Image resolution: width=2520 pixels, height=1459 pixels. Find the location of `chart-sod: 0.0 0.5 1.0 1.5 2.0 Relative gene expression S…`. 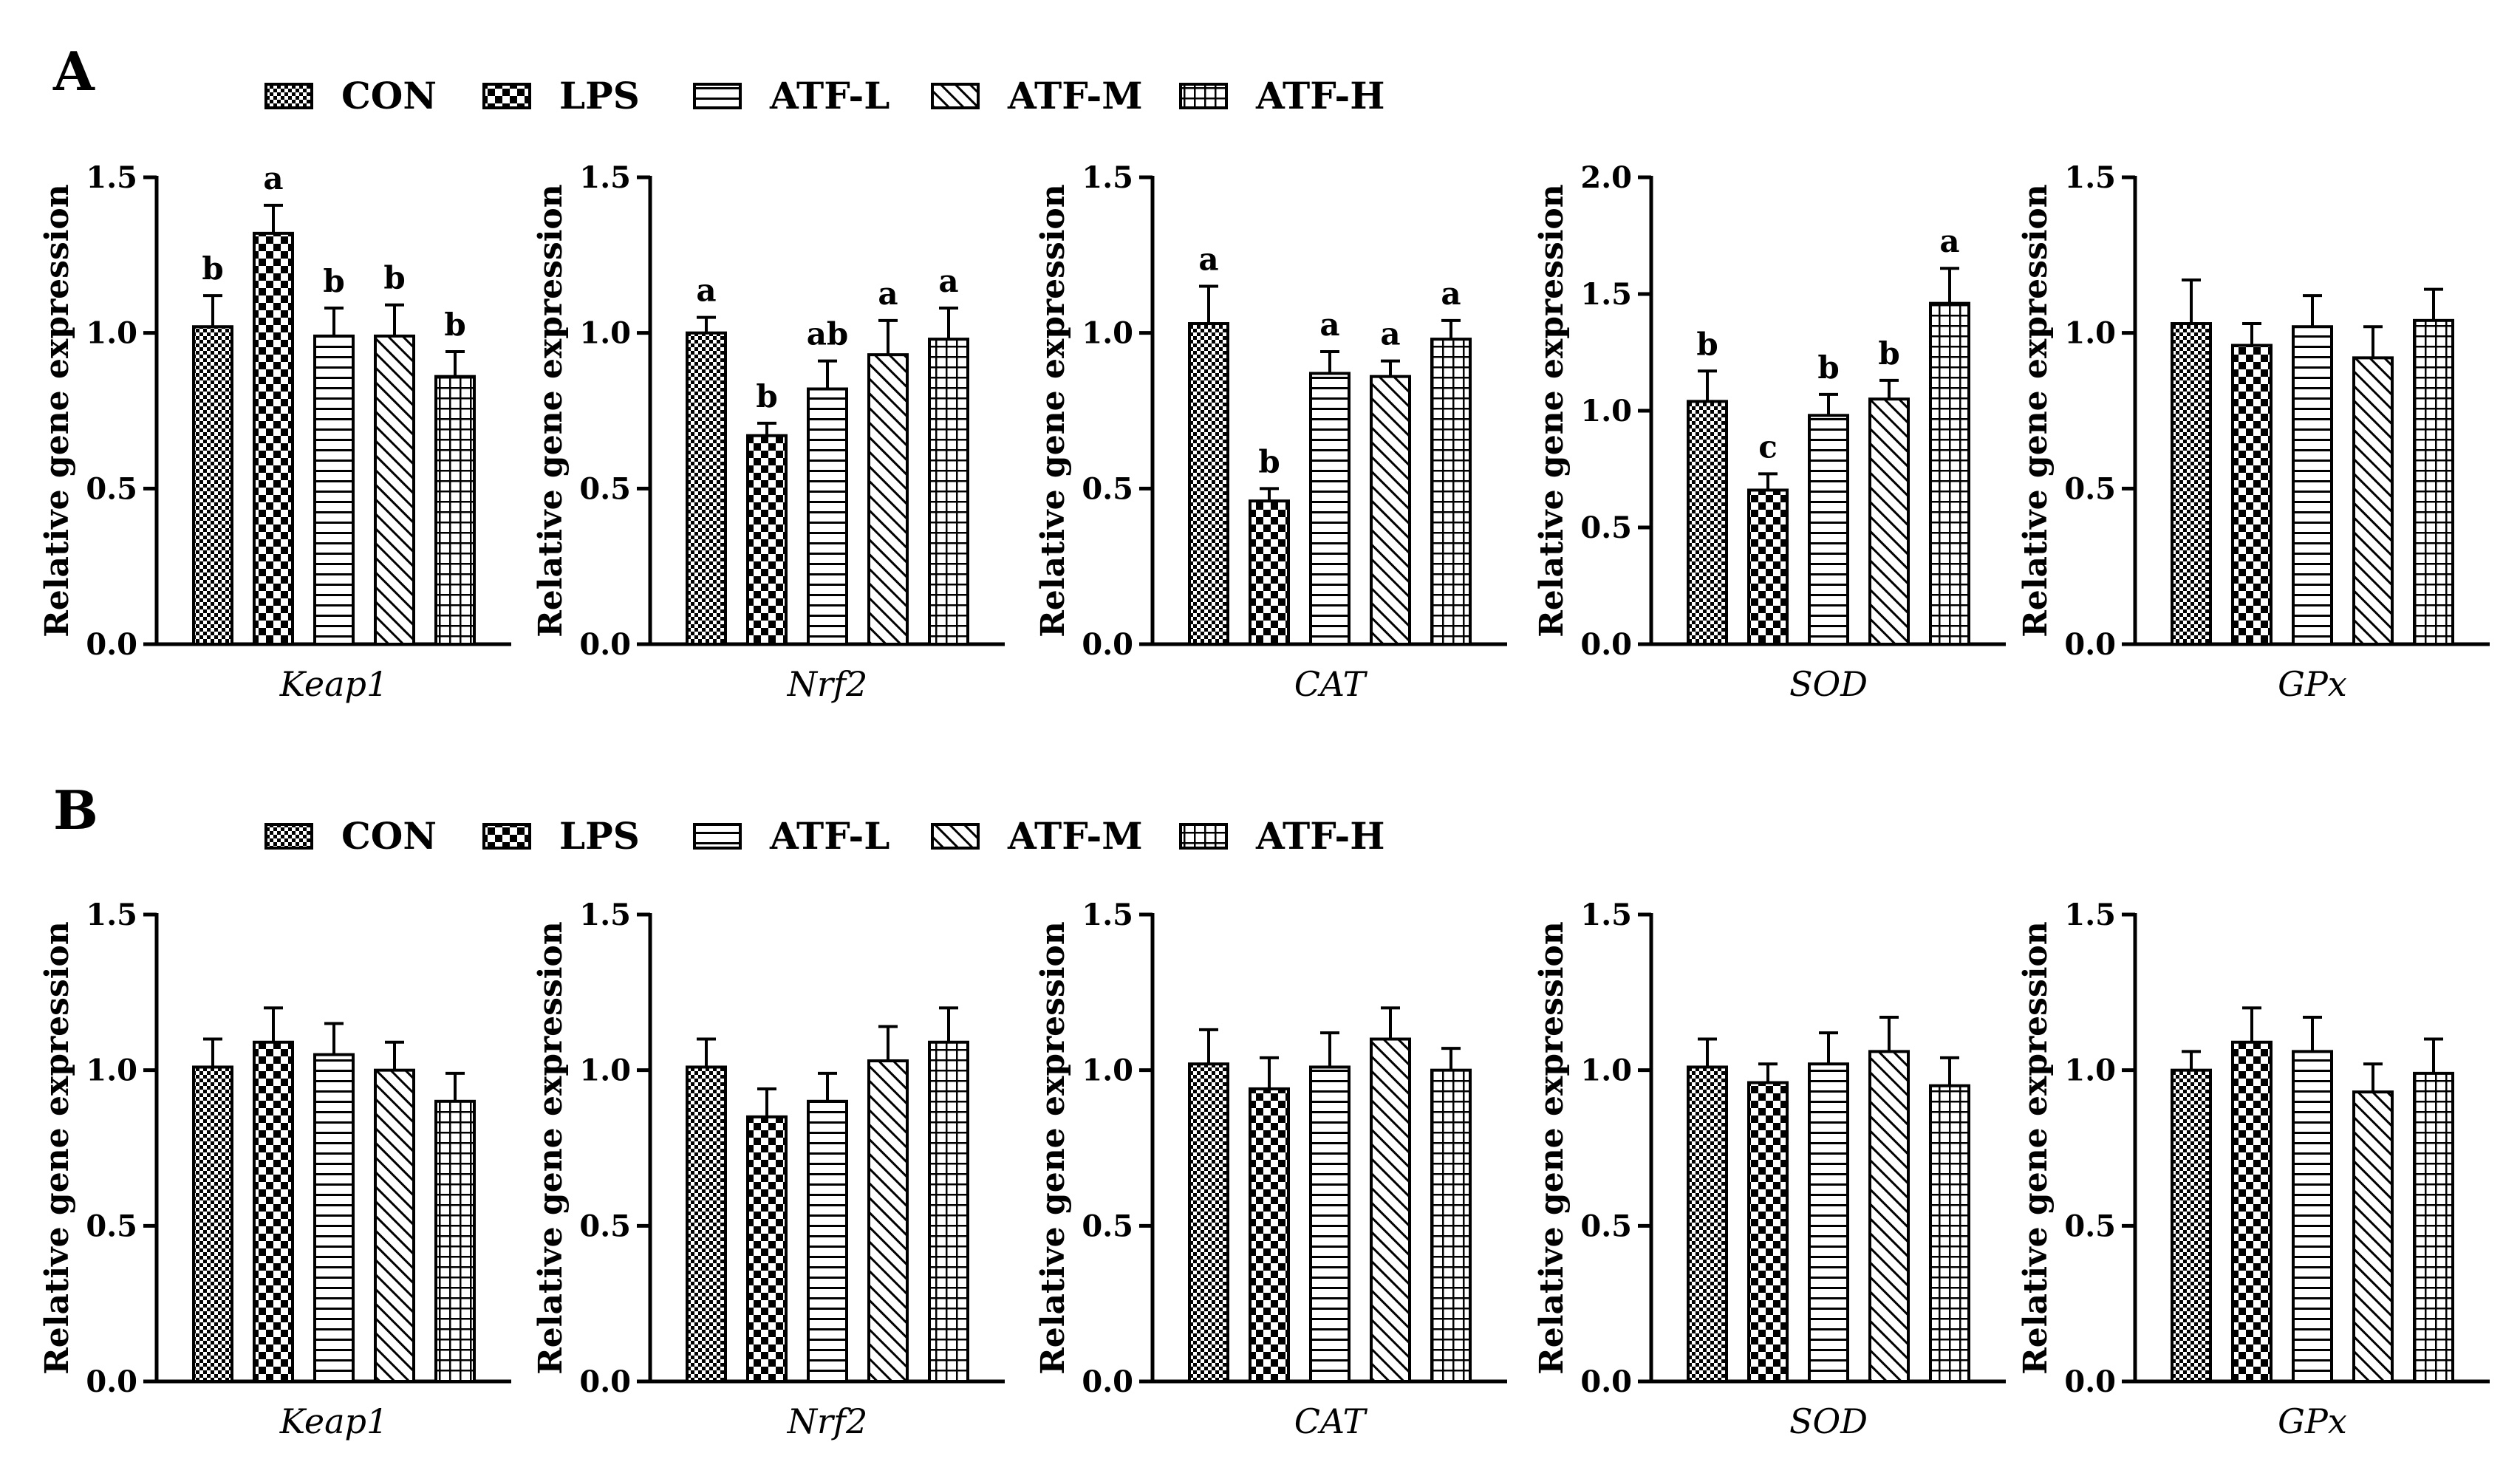

chart-sod: 0.0 0.5 1.0 1.5 2.0 Relative gene expression S… is located at coordinates (1769, 432).